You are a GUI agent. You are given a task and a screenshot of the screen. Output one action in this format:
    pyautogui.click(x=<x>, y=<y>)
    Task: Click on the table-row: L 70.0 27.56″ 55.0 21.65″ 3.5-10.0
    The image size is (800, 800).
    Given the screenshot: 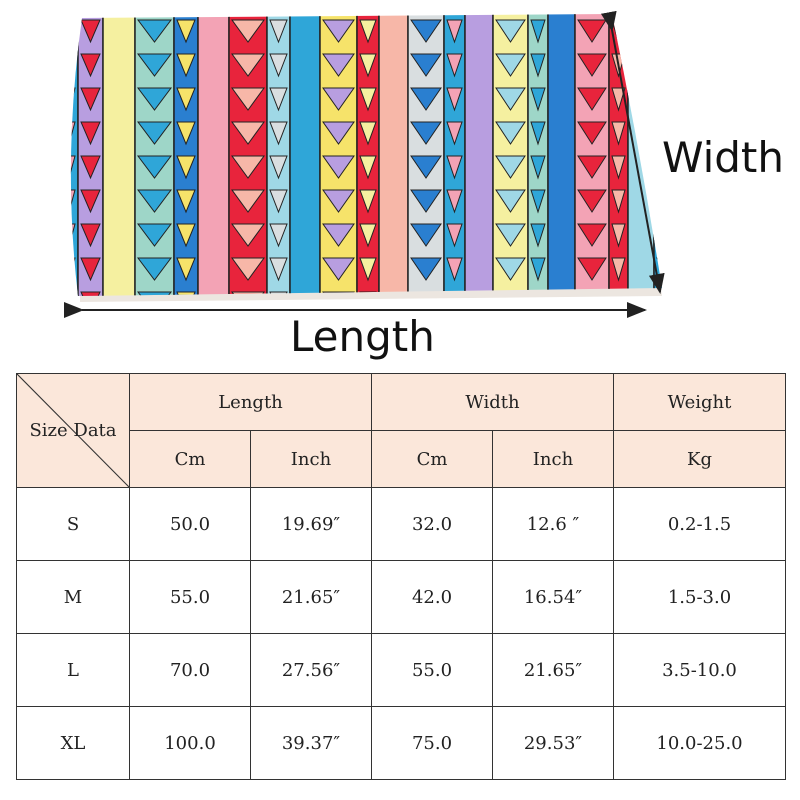 What is the action you would take?
    pyautogui.click(x=401, y=670)
    